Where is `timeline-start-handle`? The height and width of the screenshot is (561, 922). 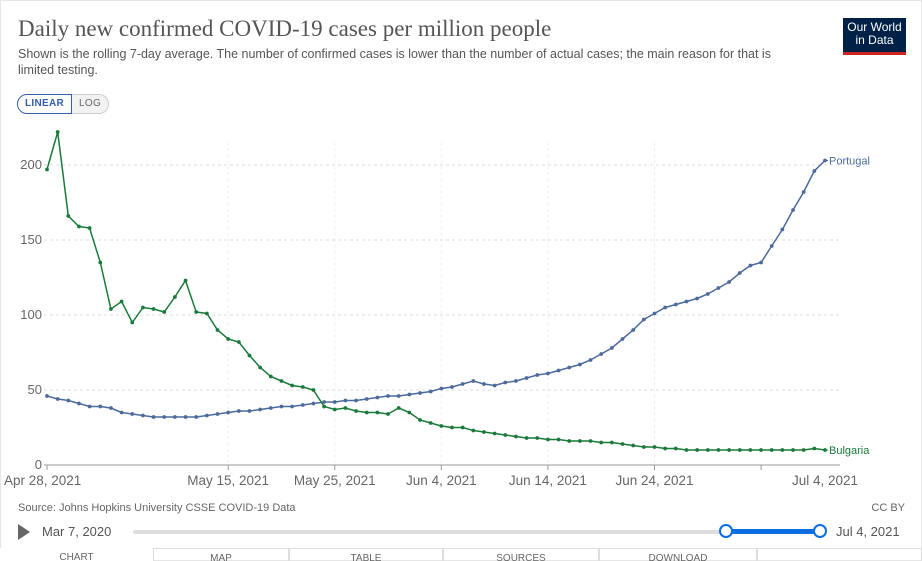 timeline-start-handle is located at coordinates (726, 531).